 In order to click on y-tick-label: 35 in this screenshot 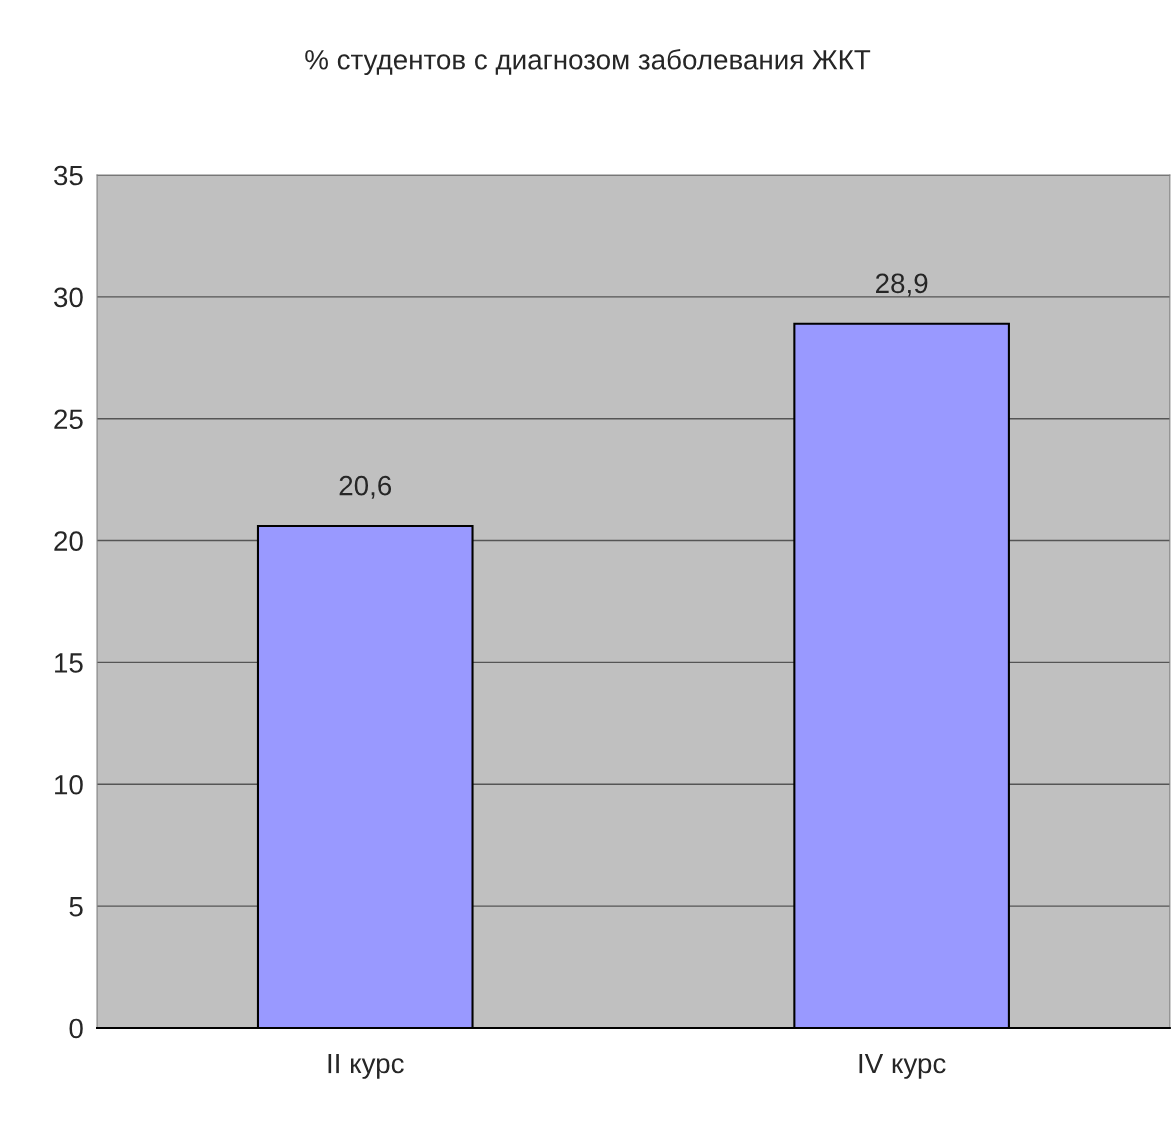, I will do `click(68, 175)`.